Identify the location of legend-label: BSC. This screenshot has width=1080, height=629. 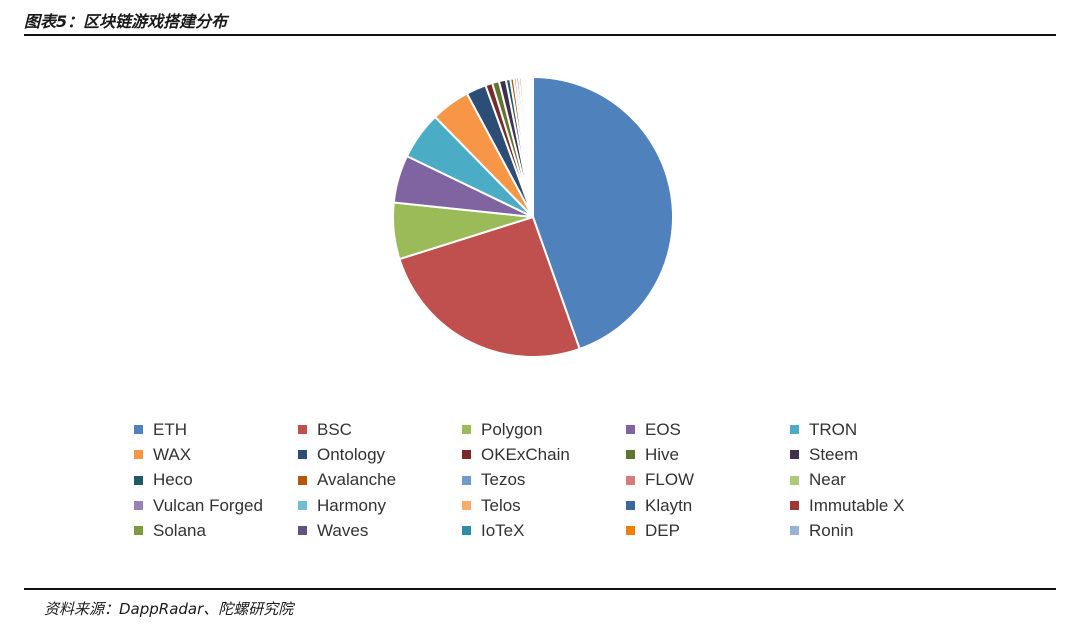
(334, 429).